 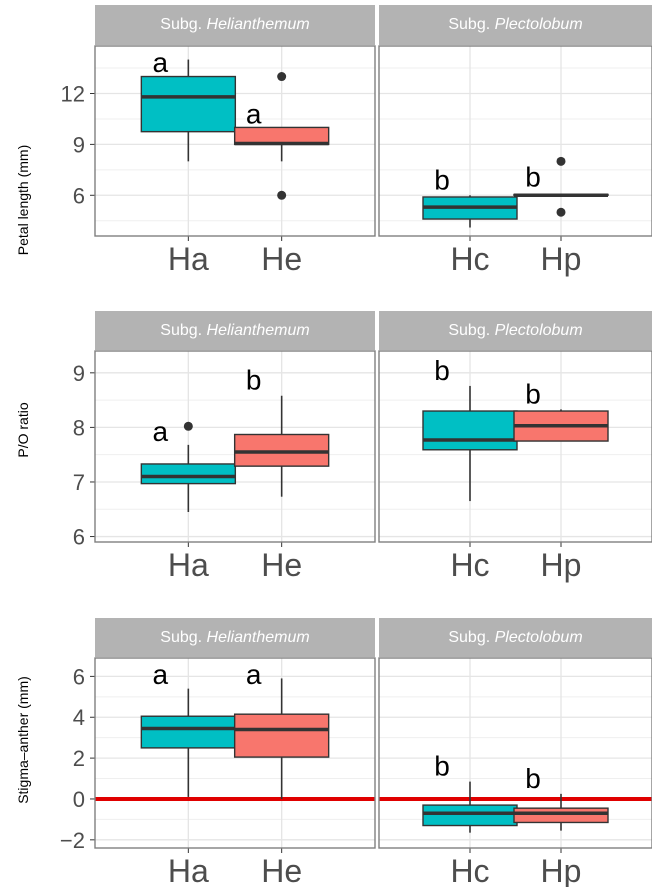 What do you see at coordinates (79, 717) in the screenshot?
I see `y-tick-label: 4` at bounding box center [79, 717].